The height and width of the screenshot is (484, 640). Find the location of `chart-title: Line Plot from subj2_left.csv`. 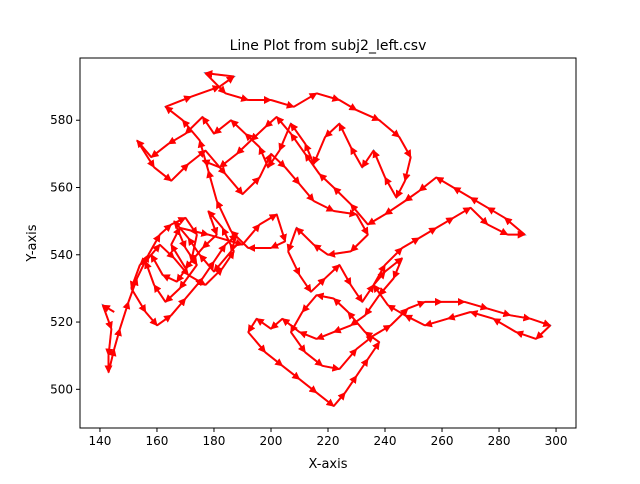

chart-title: Line Plot from subj2_left.csv is located at coordinates (328, 46).